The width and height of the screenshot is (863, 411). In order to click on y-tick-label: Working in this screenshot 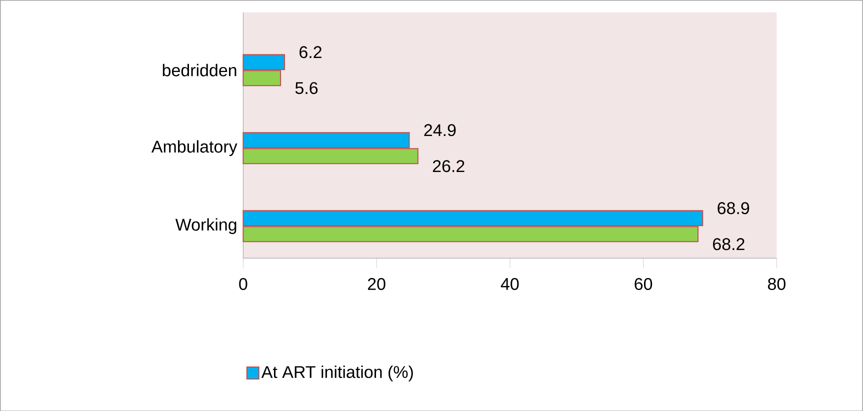, I will do `click(205, 226)`.